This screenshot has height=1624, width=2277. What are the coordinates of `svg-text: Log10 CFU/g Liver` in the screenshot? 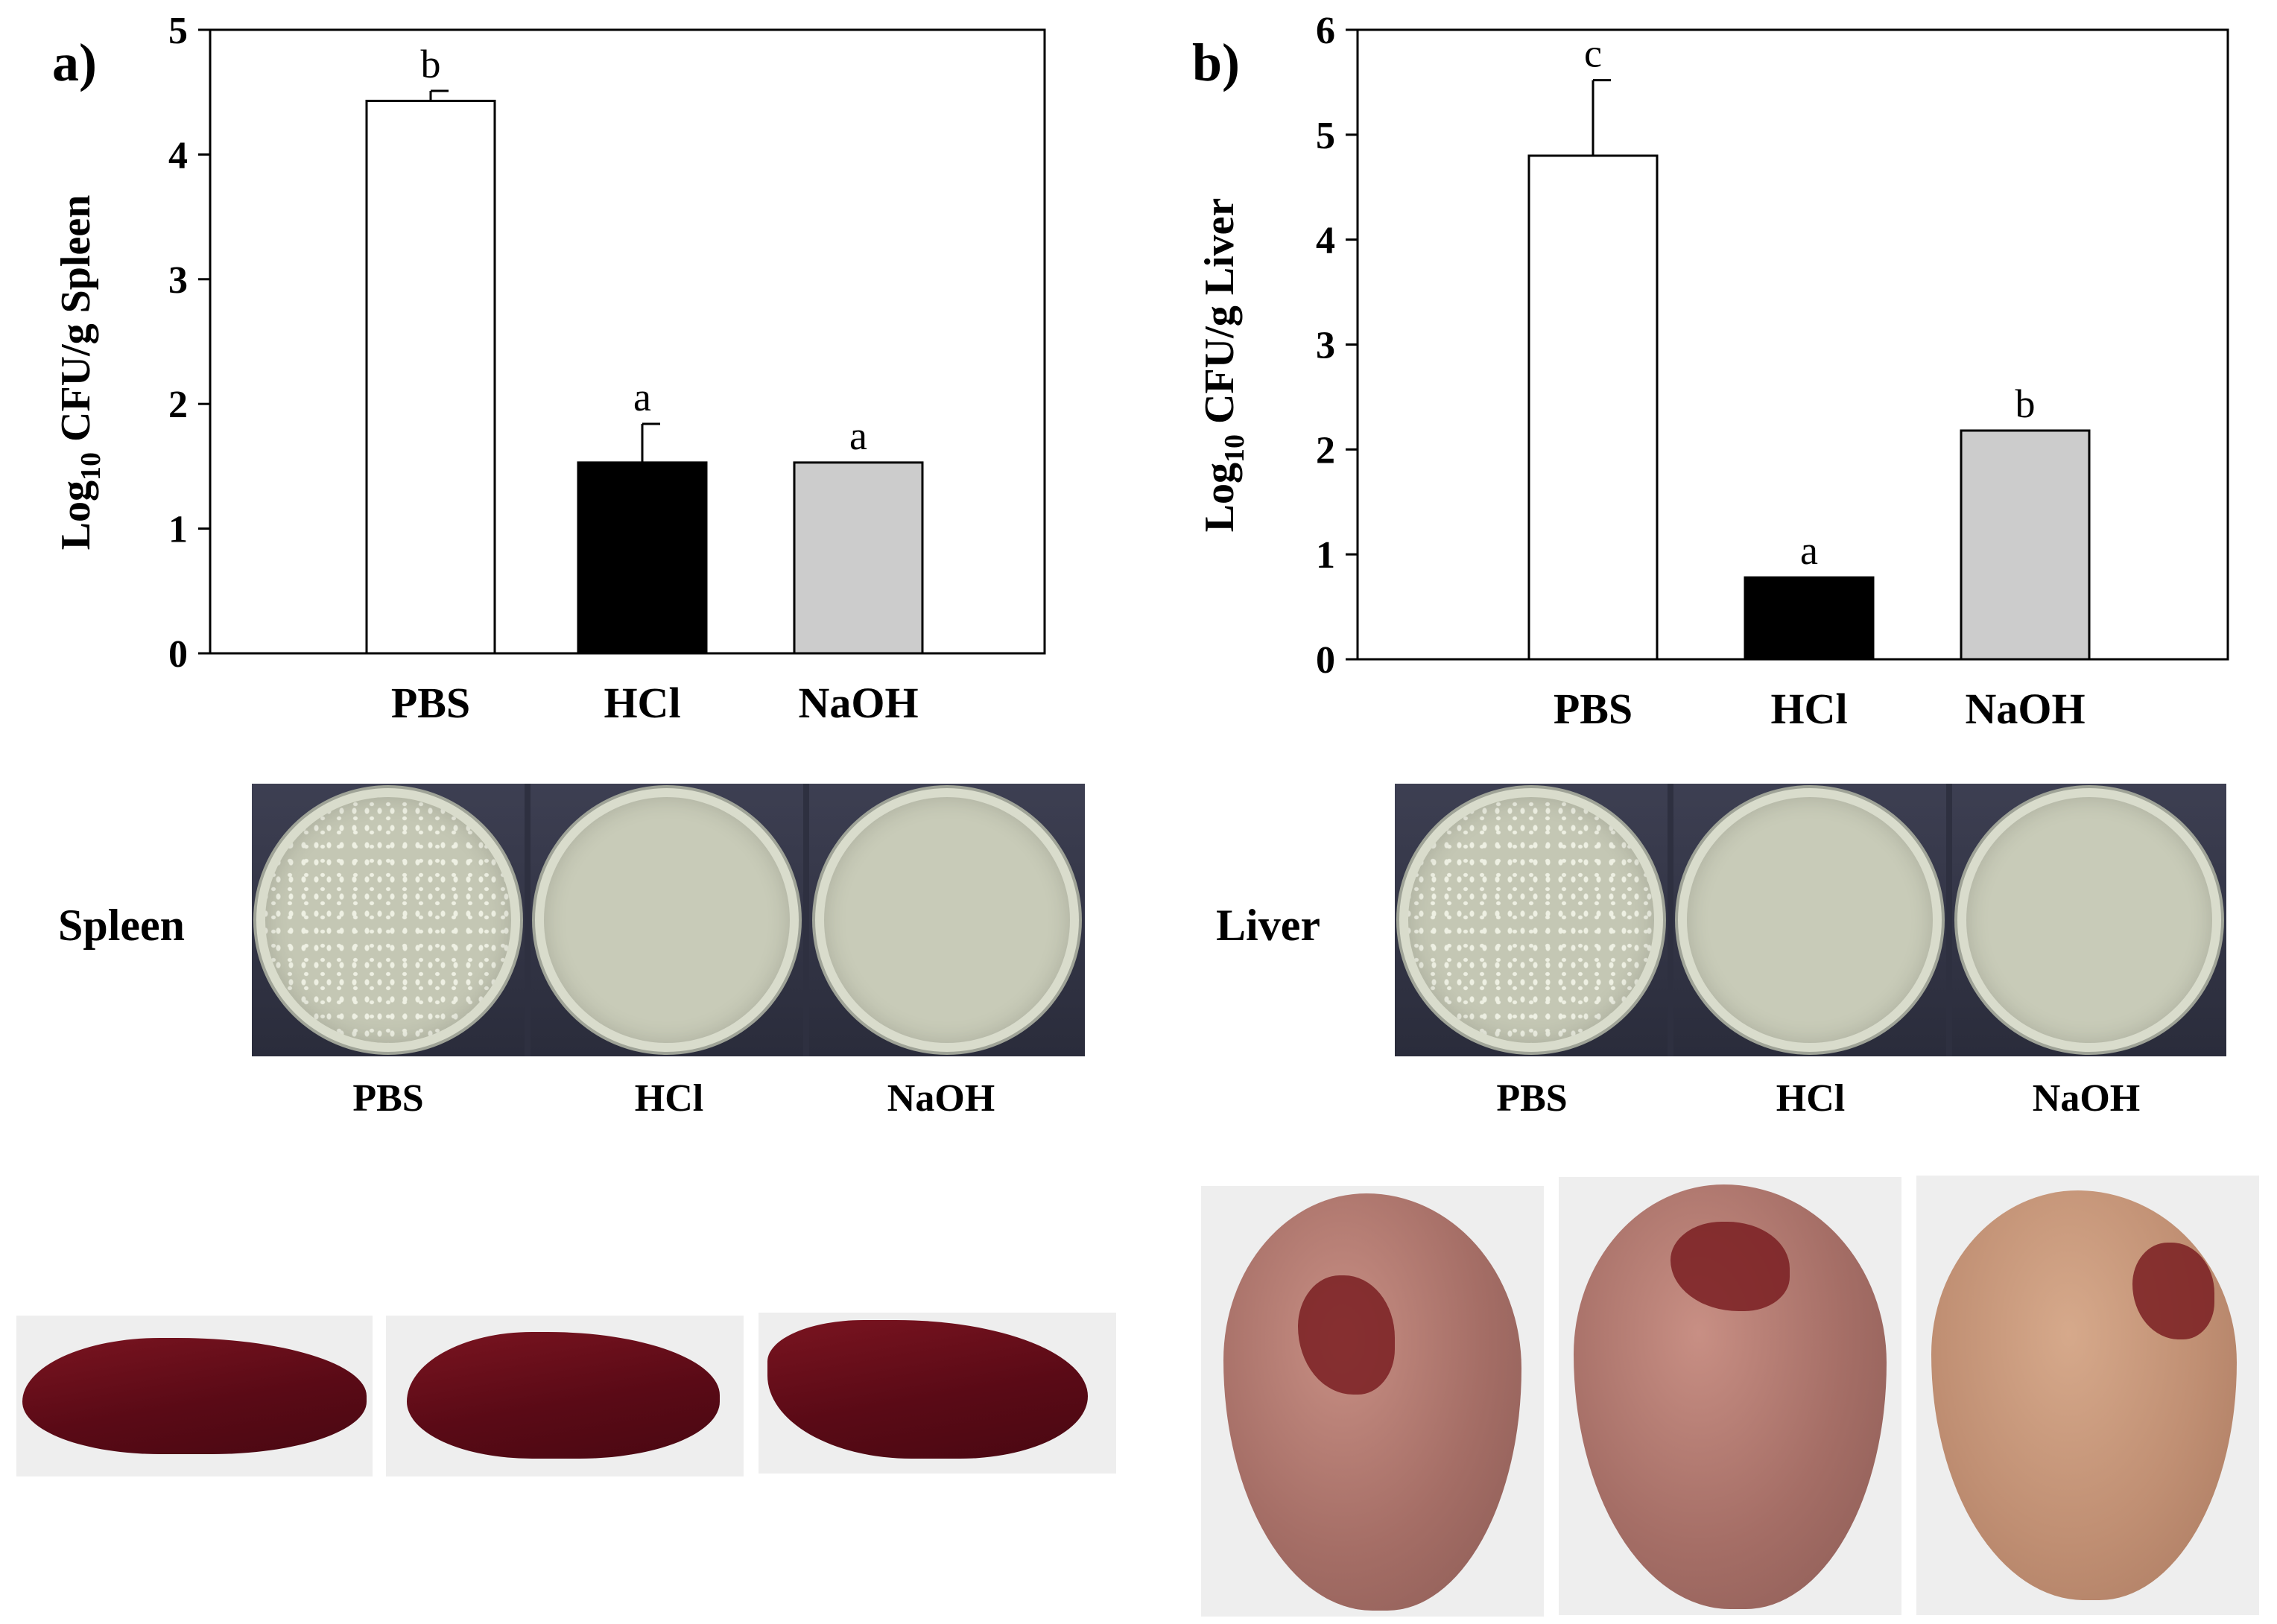 It's located at (1223, 365).